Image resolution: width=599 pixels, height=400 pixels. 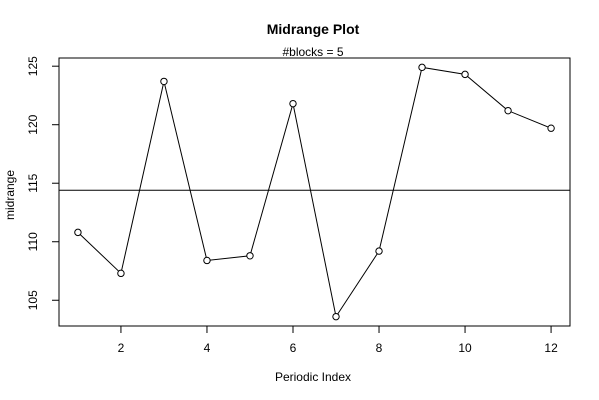 I want to click on y-tick-label: 120, so click(x=33, y=124).